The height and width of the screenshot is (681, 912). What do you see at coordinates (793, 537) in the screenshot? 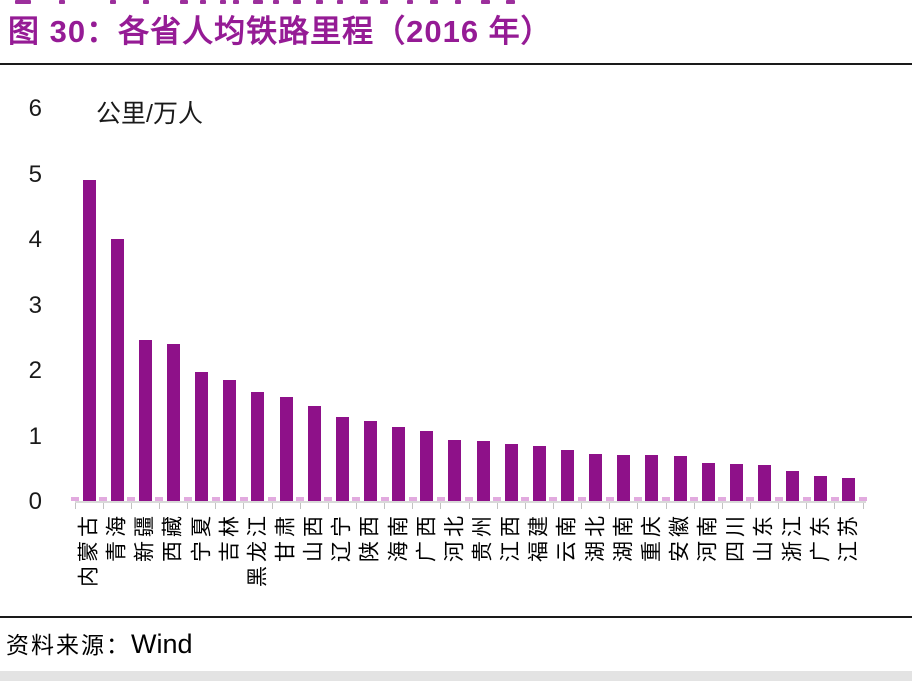
I see `x-label: 浙江` at bounding box center [793, 537].